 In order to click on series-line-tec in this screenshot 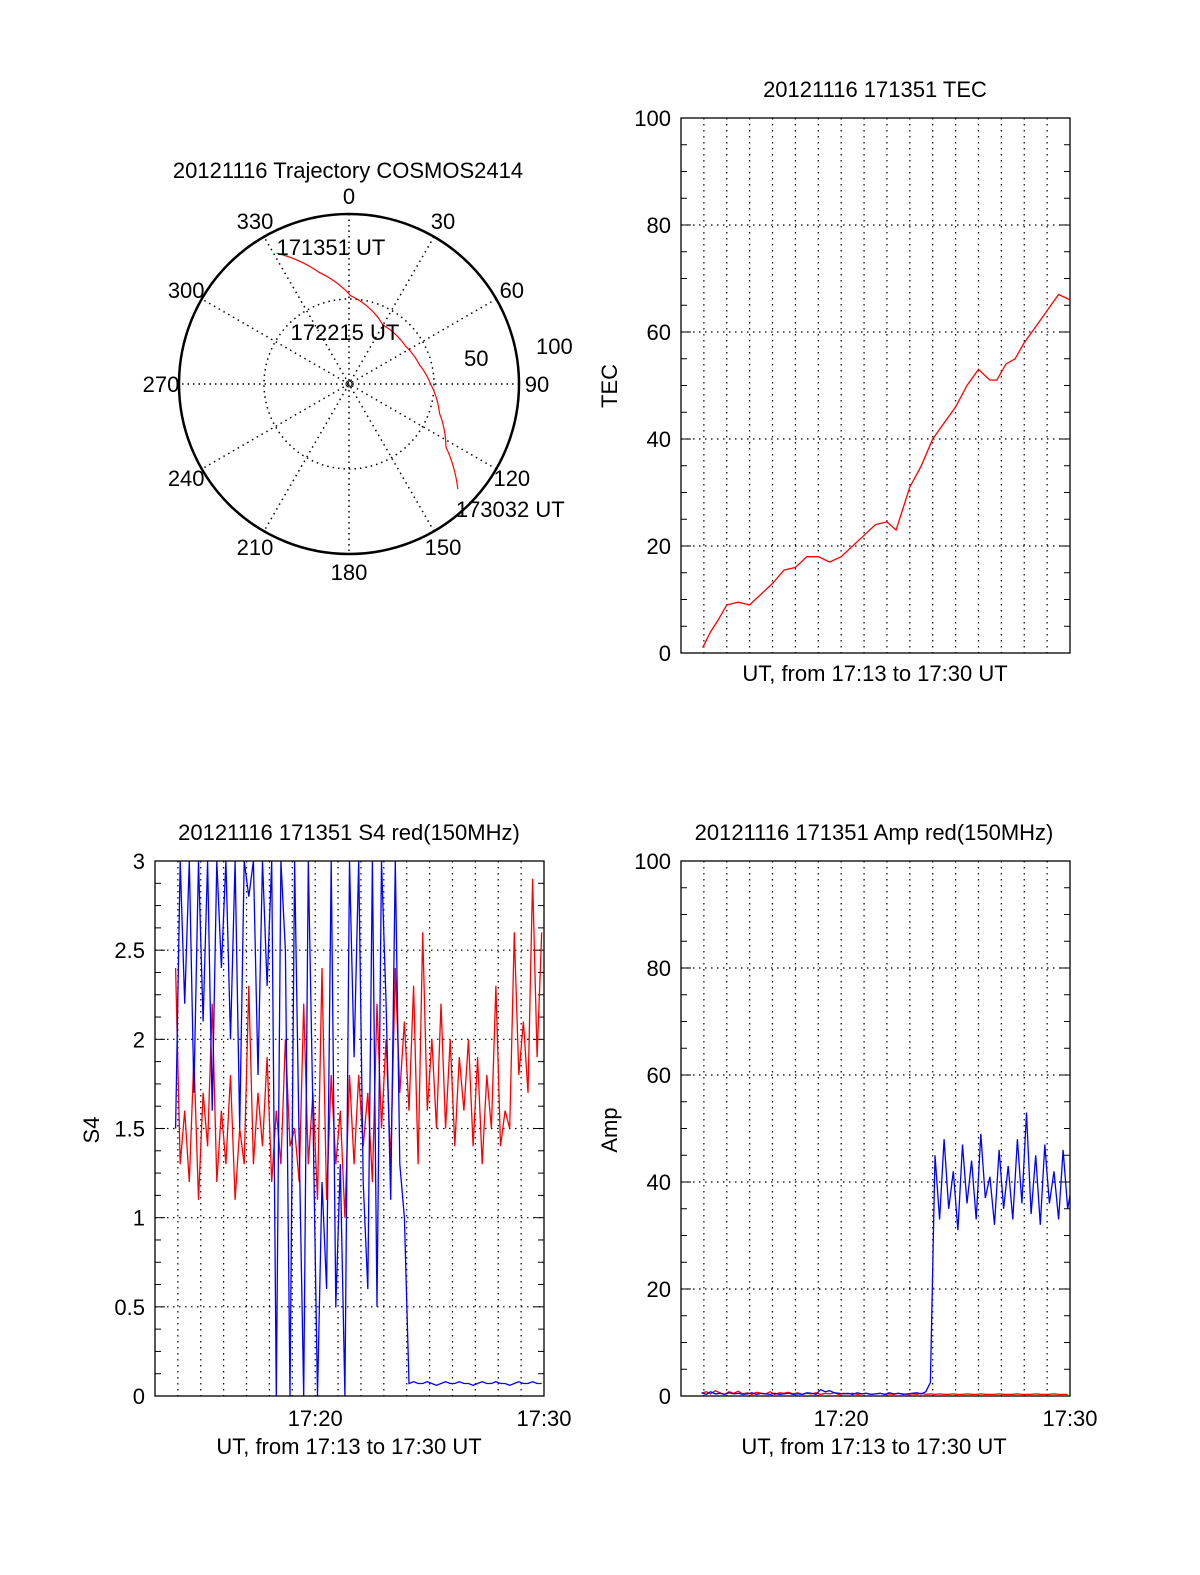, I will do `click(886, 470)`.